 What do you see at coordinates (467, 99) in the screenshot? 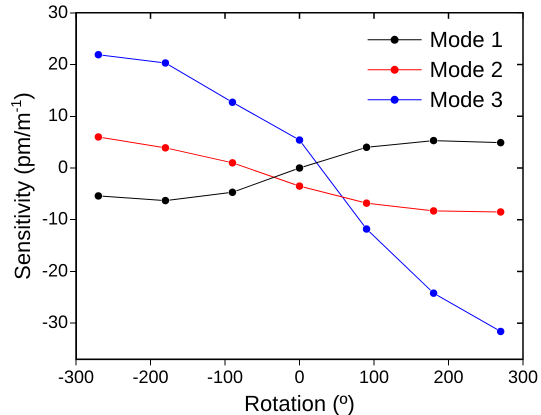
I see `legend-label: Mode 3` at bounding box center [467, 99].